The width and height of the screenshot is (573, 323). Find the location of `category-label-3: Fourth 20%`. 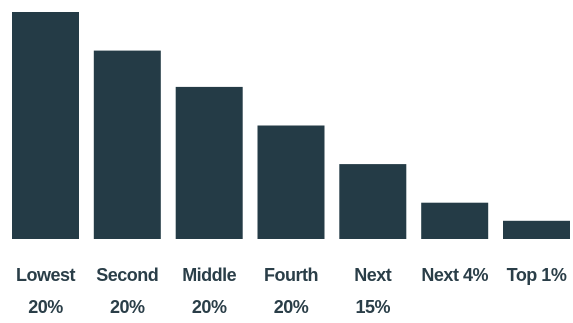

category-label-3: Fourth 20% is located at coordinates (291, 291).